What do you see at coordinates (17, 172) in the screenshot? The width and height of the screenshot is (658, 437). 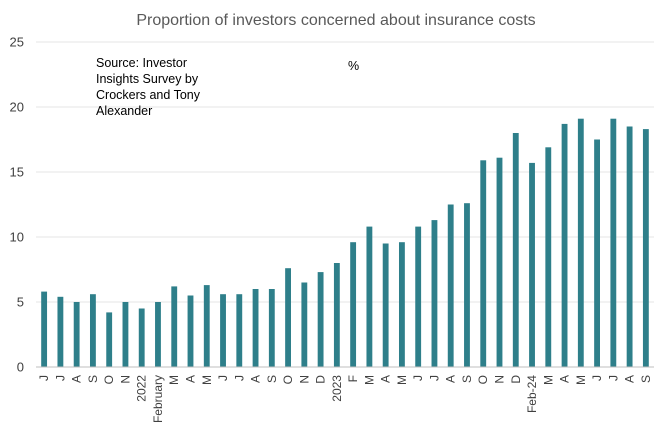 I see `y-tick-label: 15` at bounding box center [17, 172].